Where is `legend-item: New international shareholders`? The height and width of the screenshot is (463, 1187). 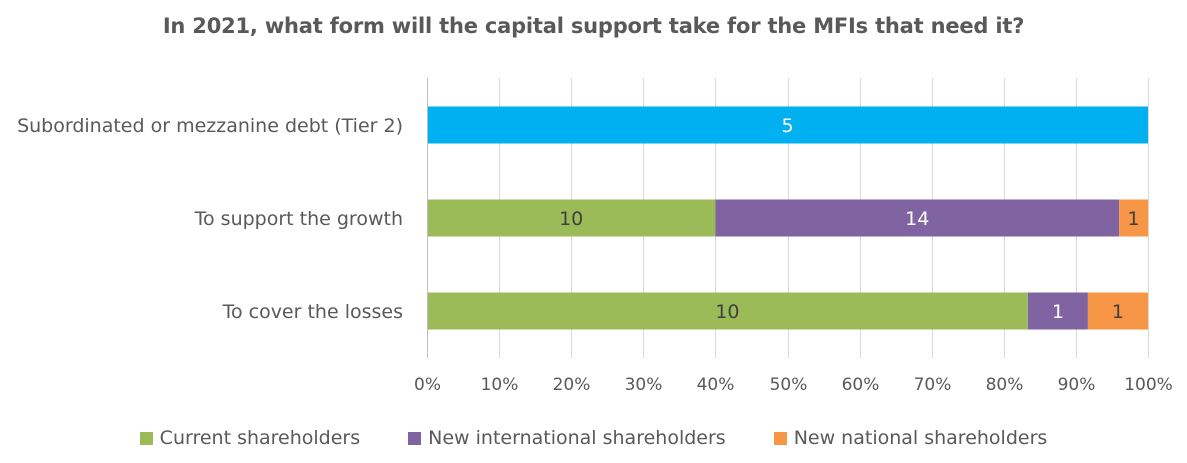
legend-item: New international shareholders is located at coordinates (567, 438).